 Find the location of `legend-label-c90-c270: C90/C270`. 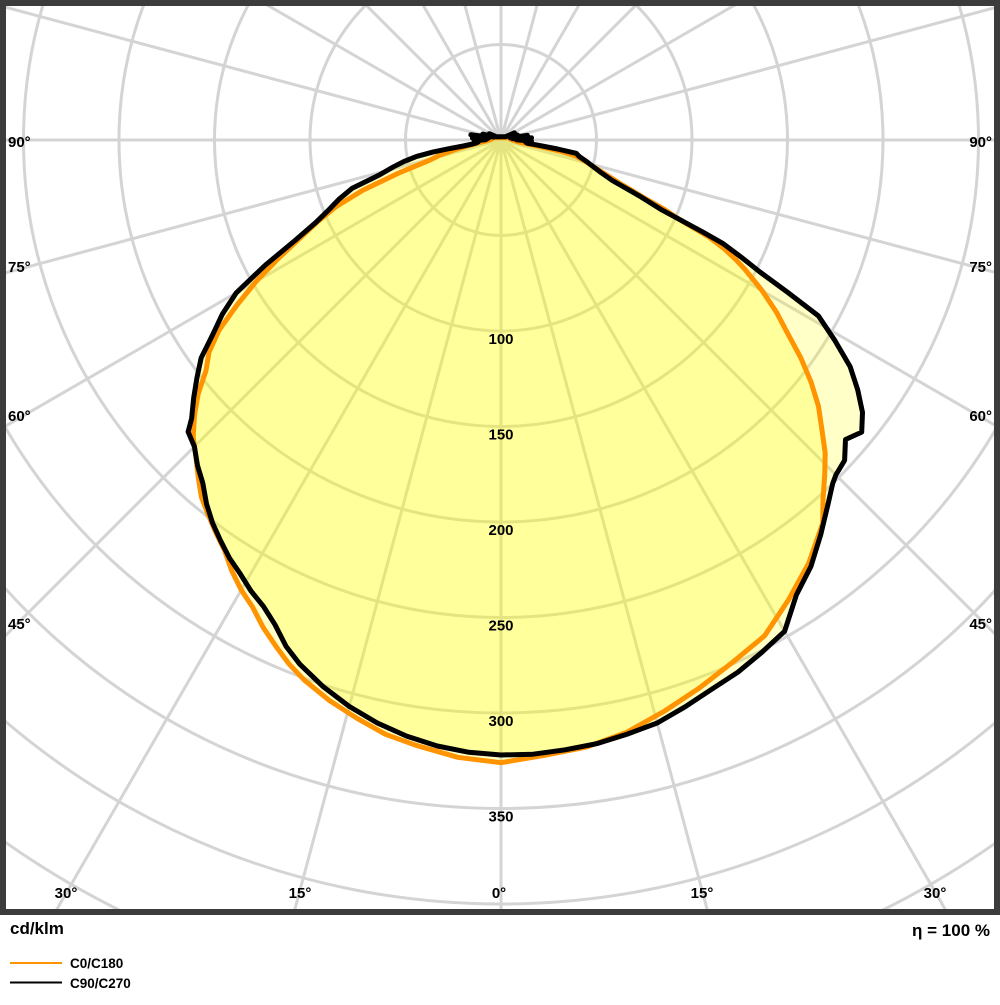

legend-label-c90-c270: C90/C270 is located at coordinates (100, 983).